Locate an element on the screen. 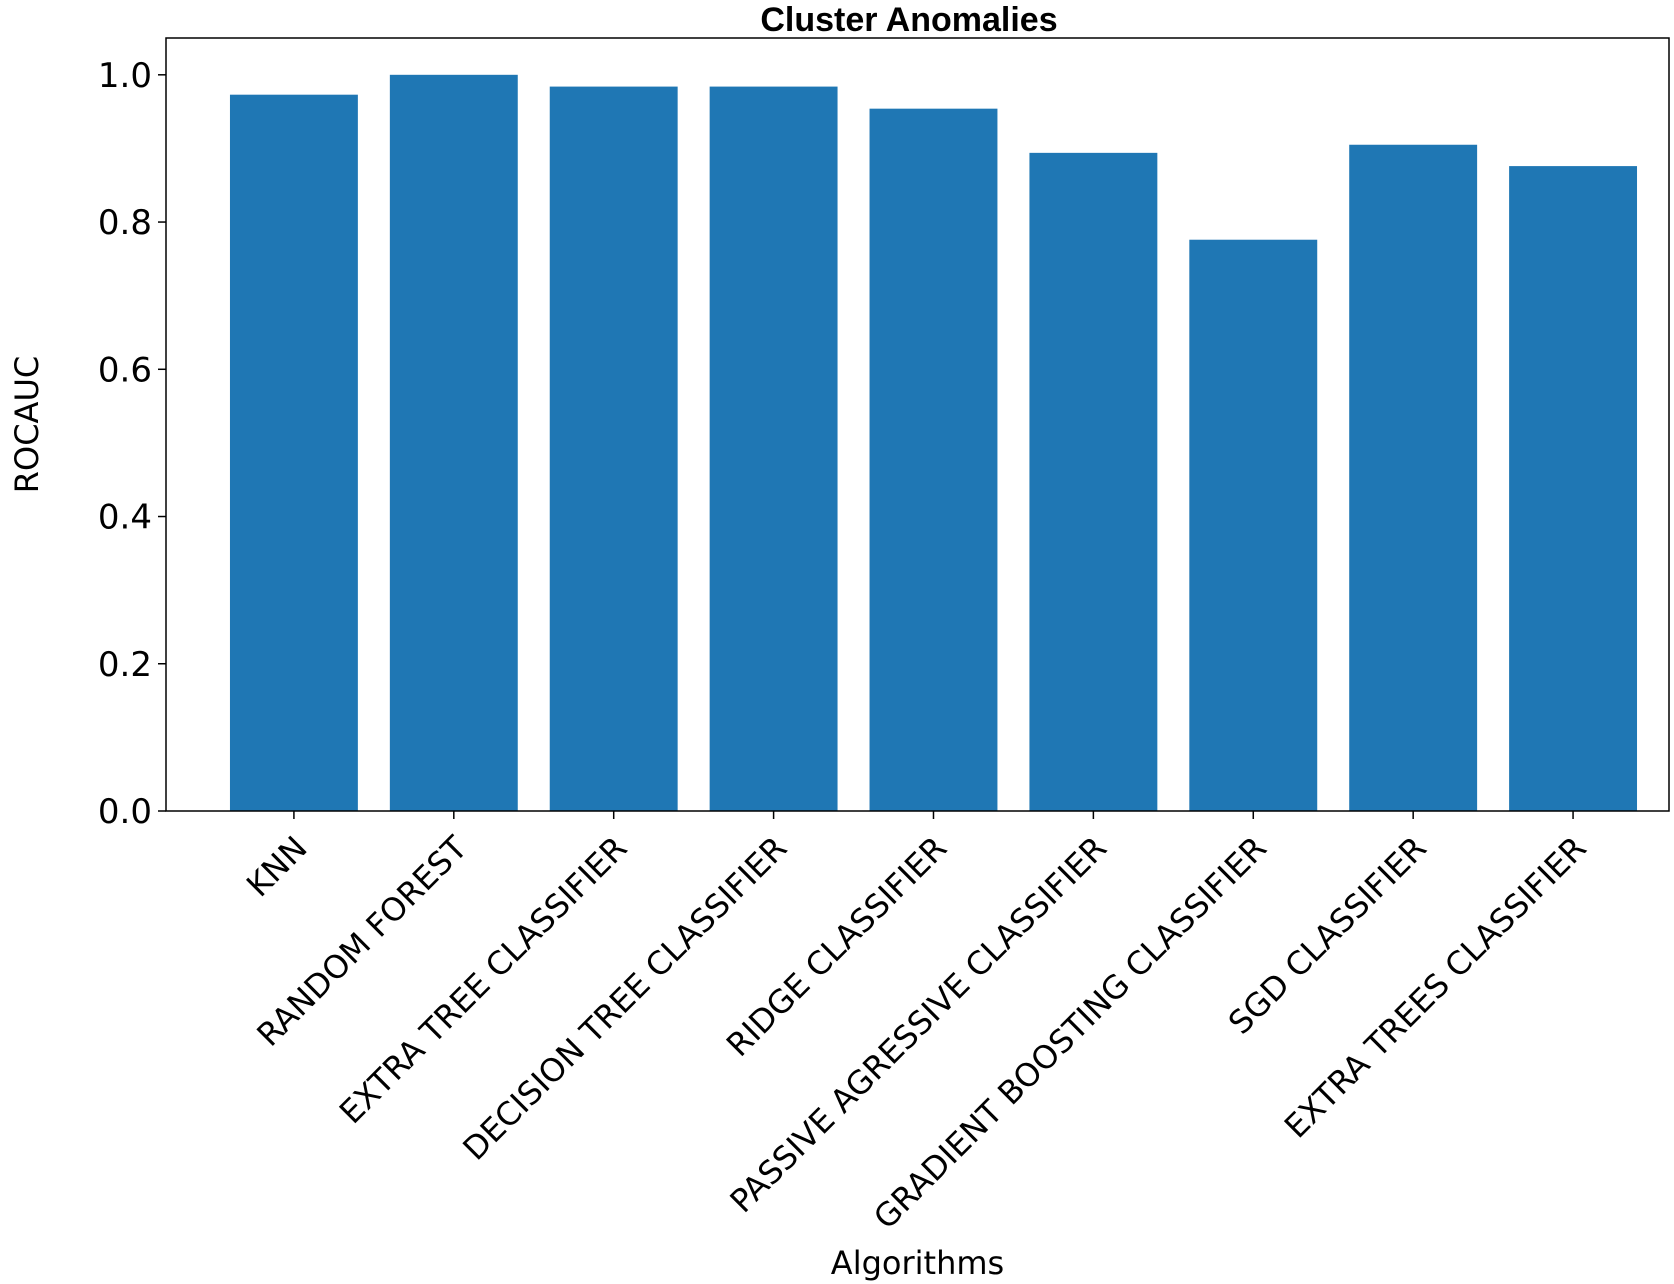 The height and width of the screenshot is (1284, 1674). y-tick-label: 0.8 is located at coordinates (125, 223).